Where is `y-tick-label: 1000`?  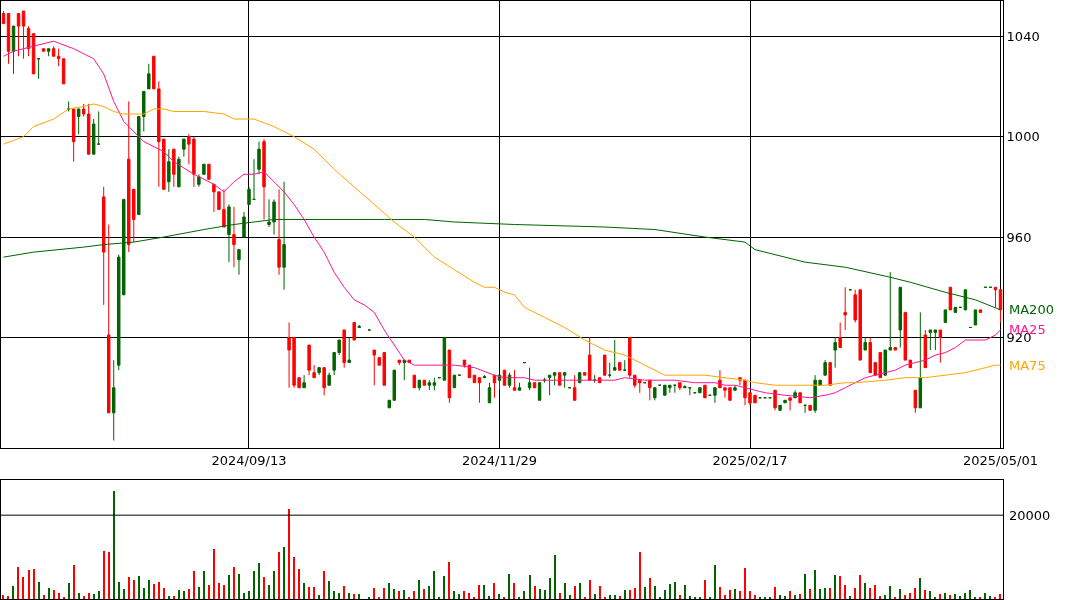
y-tick-label: 1000 is located at coordinates (1023, 137).